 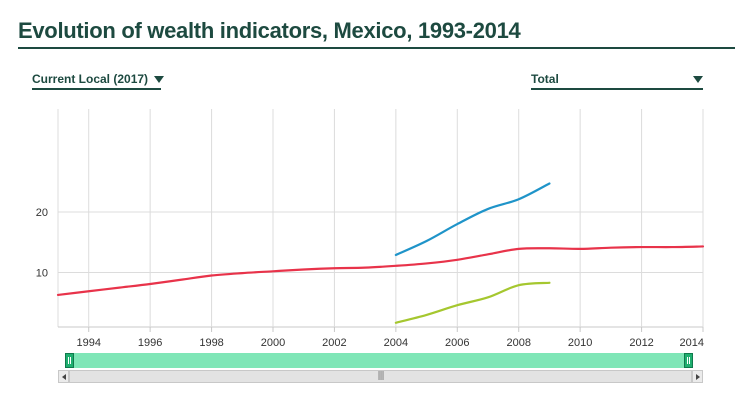 I want to click on x-tick-label: 1994, so click(x=88, y=343).